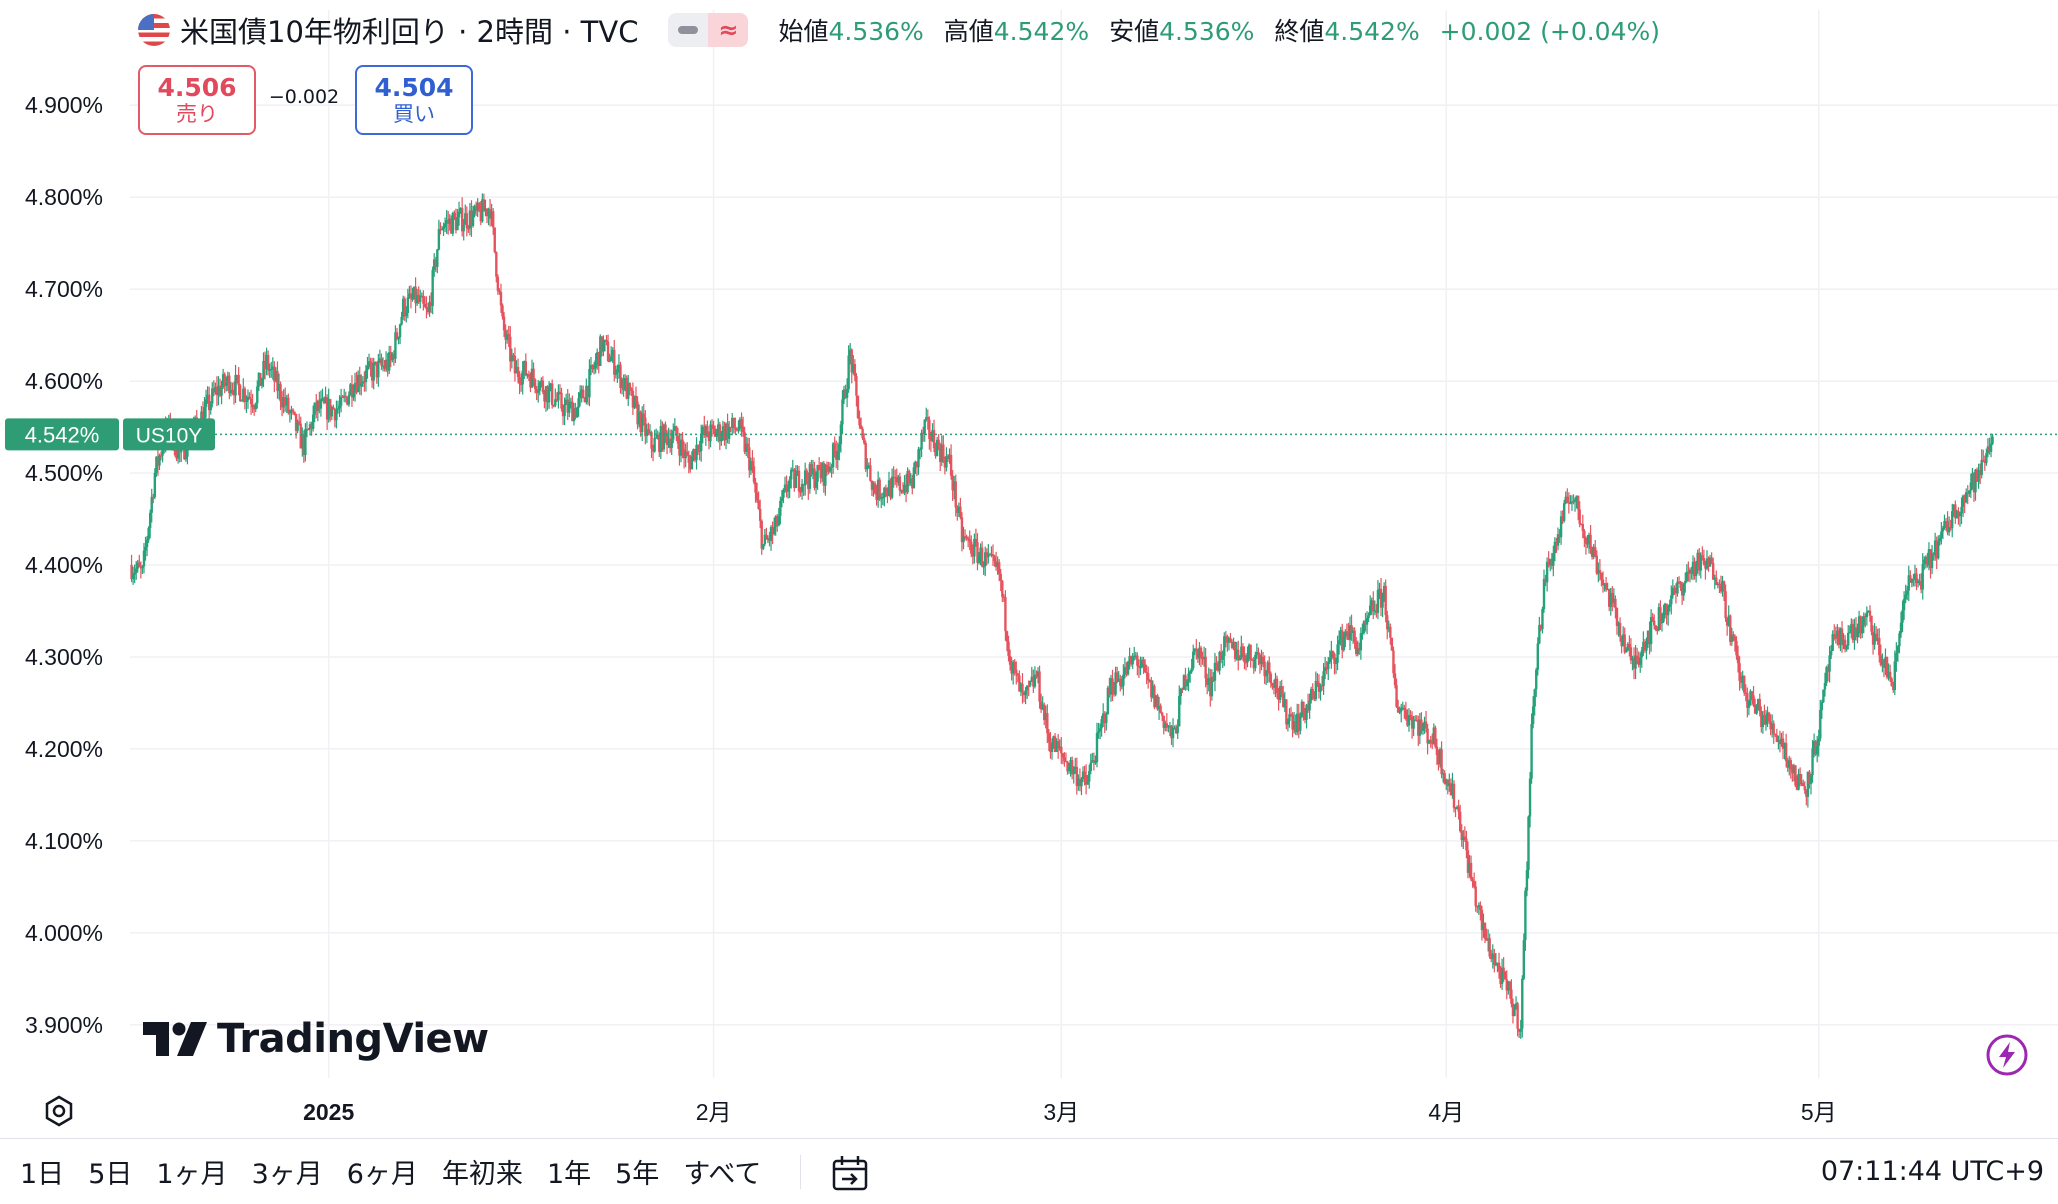 The height and width of the screenshot is (1204, 2058). Describe the element at coordinates (110, 1174) in the screenshot. I see `range-button: 5日` at that location.